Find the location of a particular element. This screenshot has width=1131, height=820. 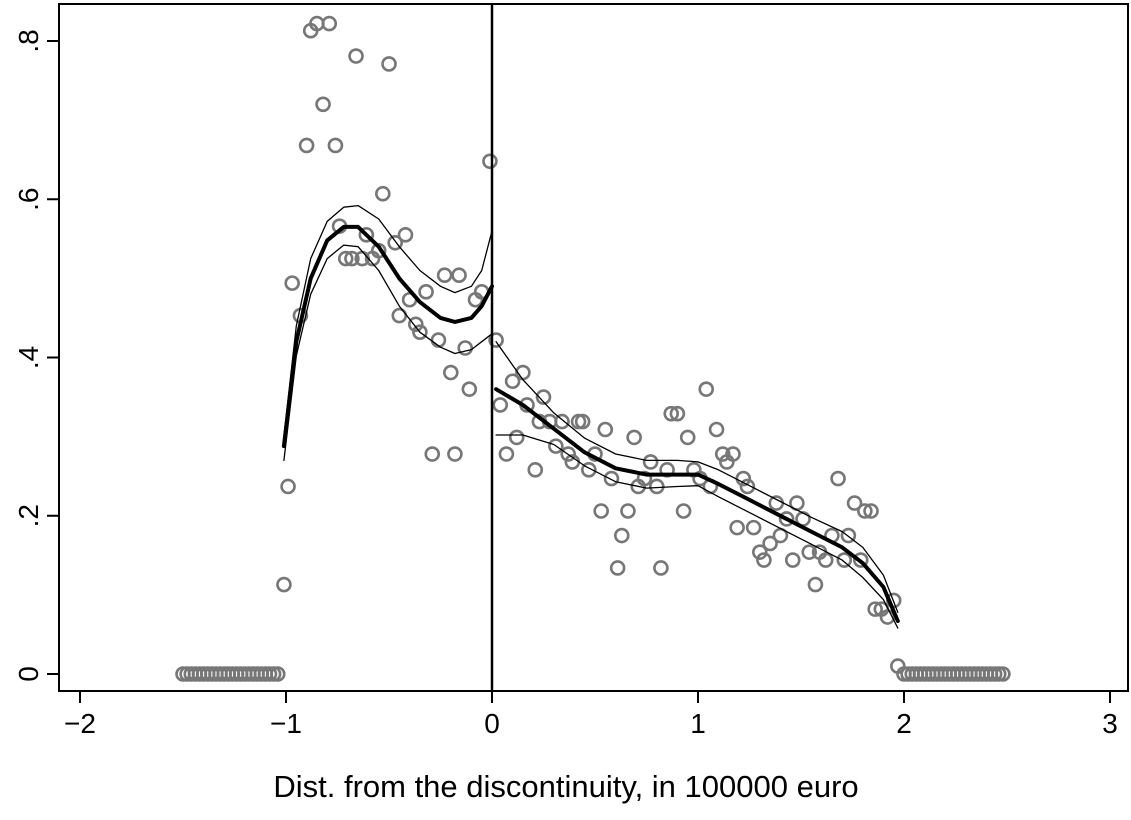

y-tick-label: .6 is located at coordinates (28, 199).